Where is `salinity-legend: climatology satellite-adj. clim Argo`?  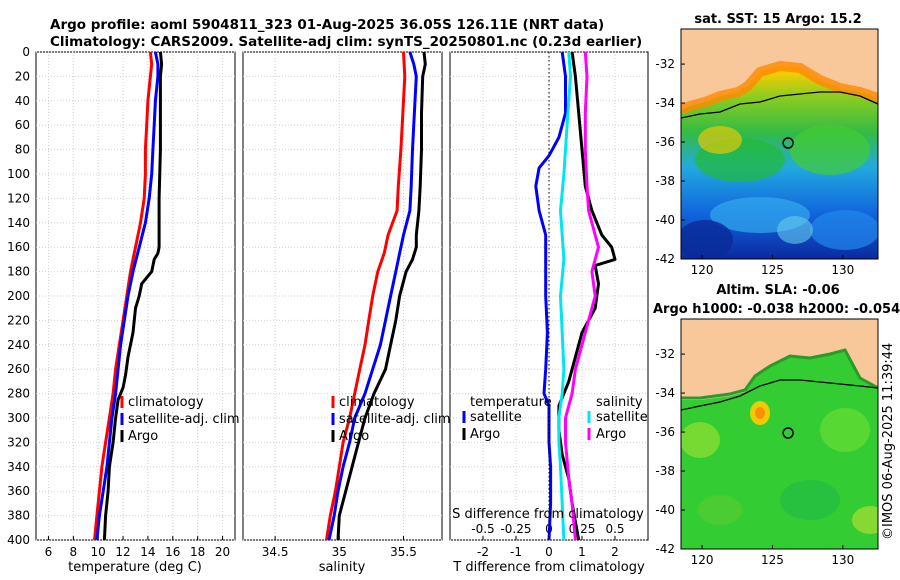 salinity-legend: climatology satellite-adj. clim Argo is located at coordinates (391, 419).